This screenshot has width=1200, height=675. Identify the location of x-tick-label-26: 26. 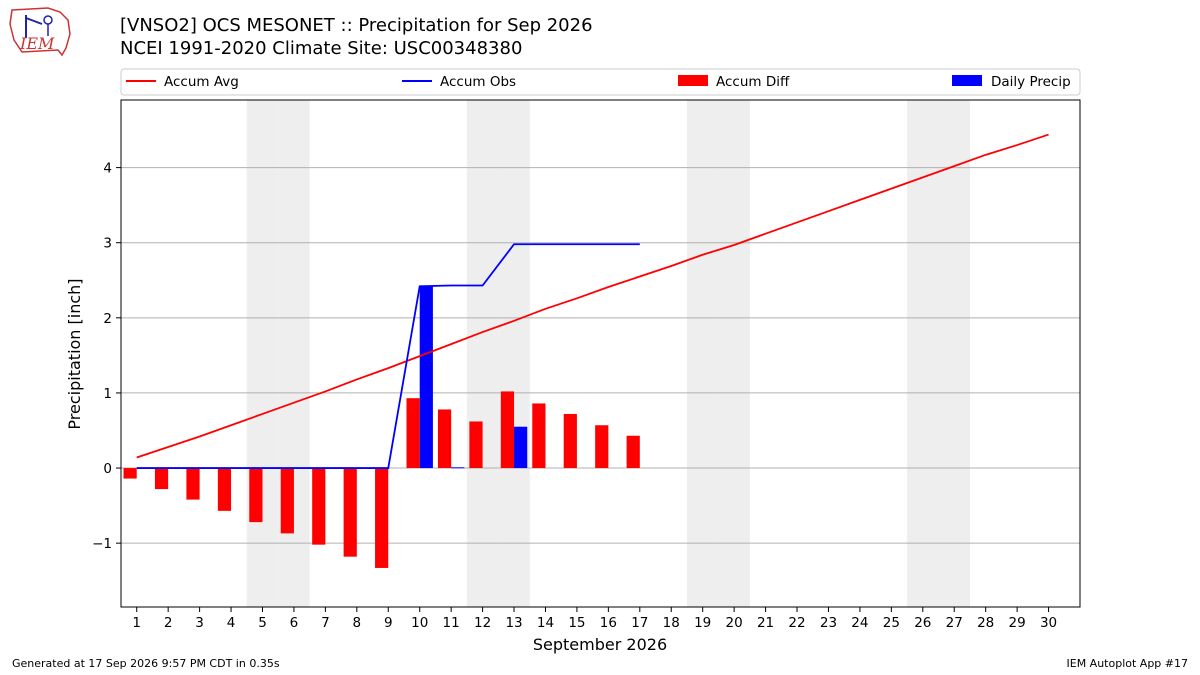
(922, 623).